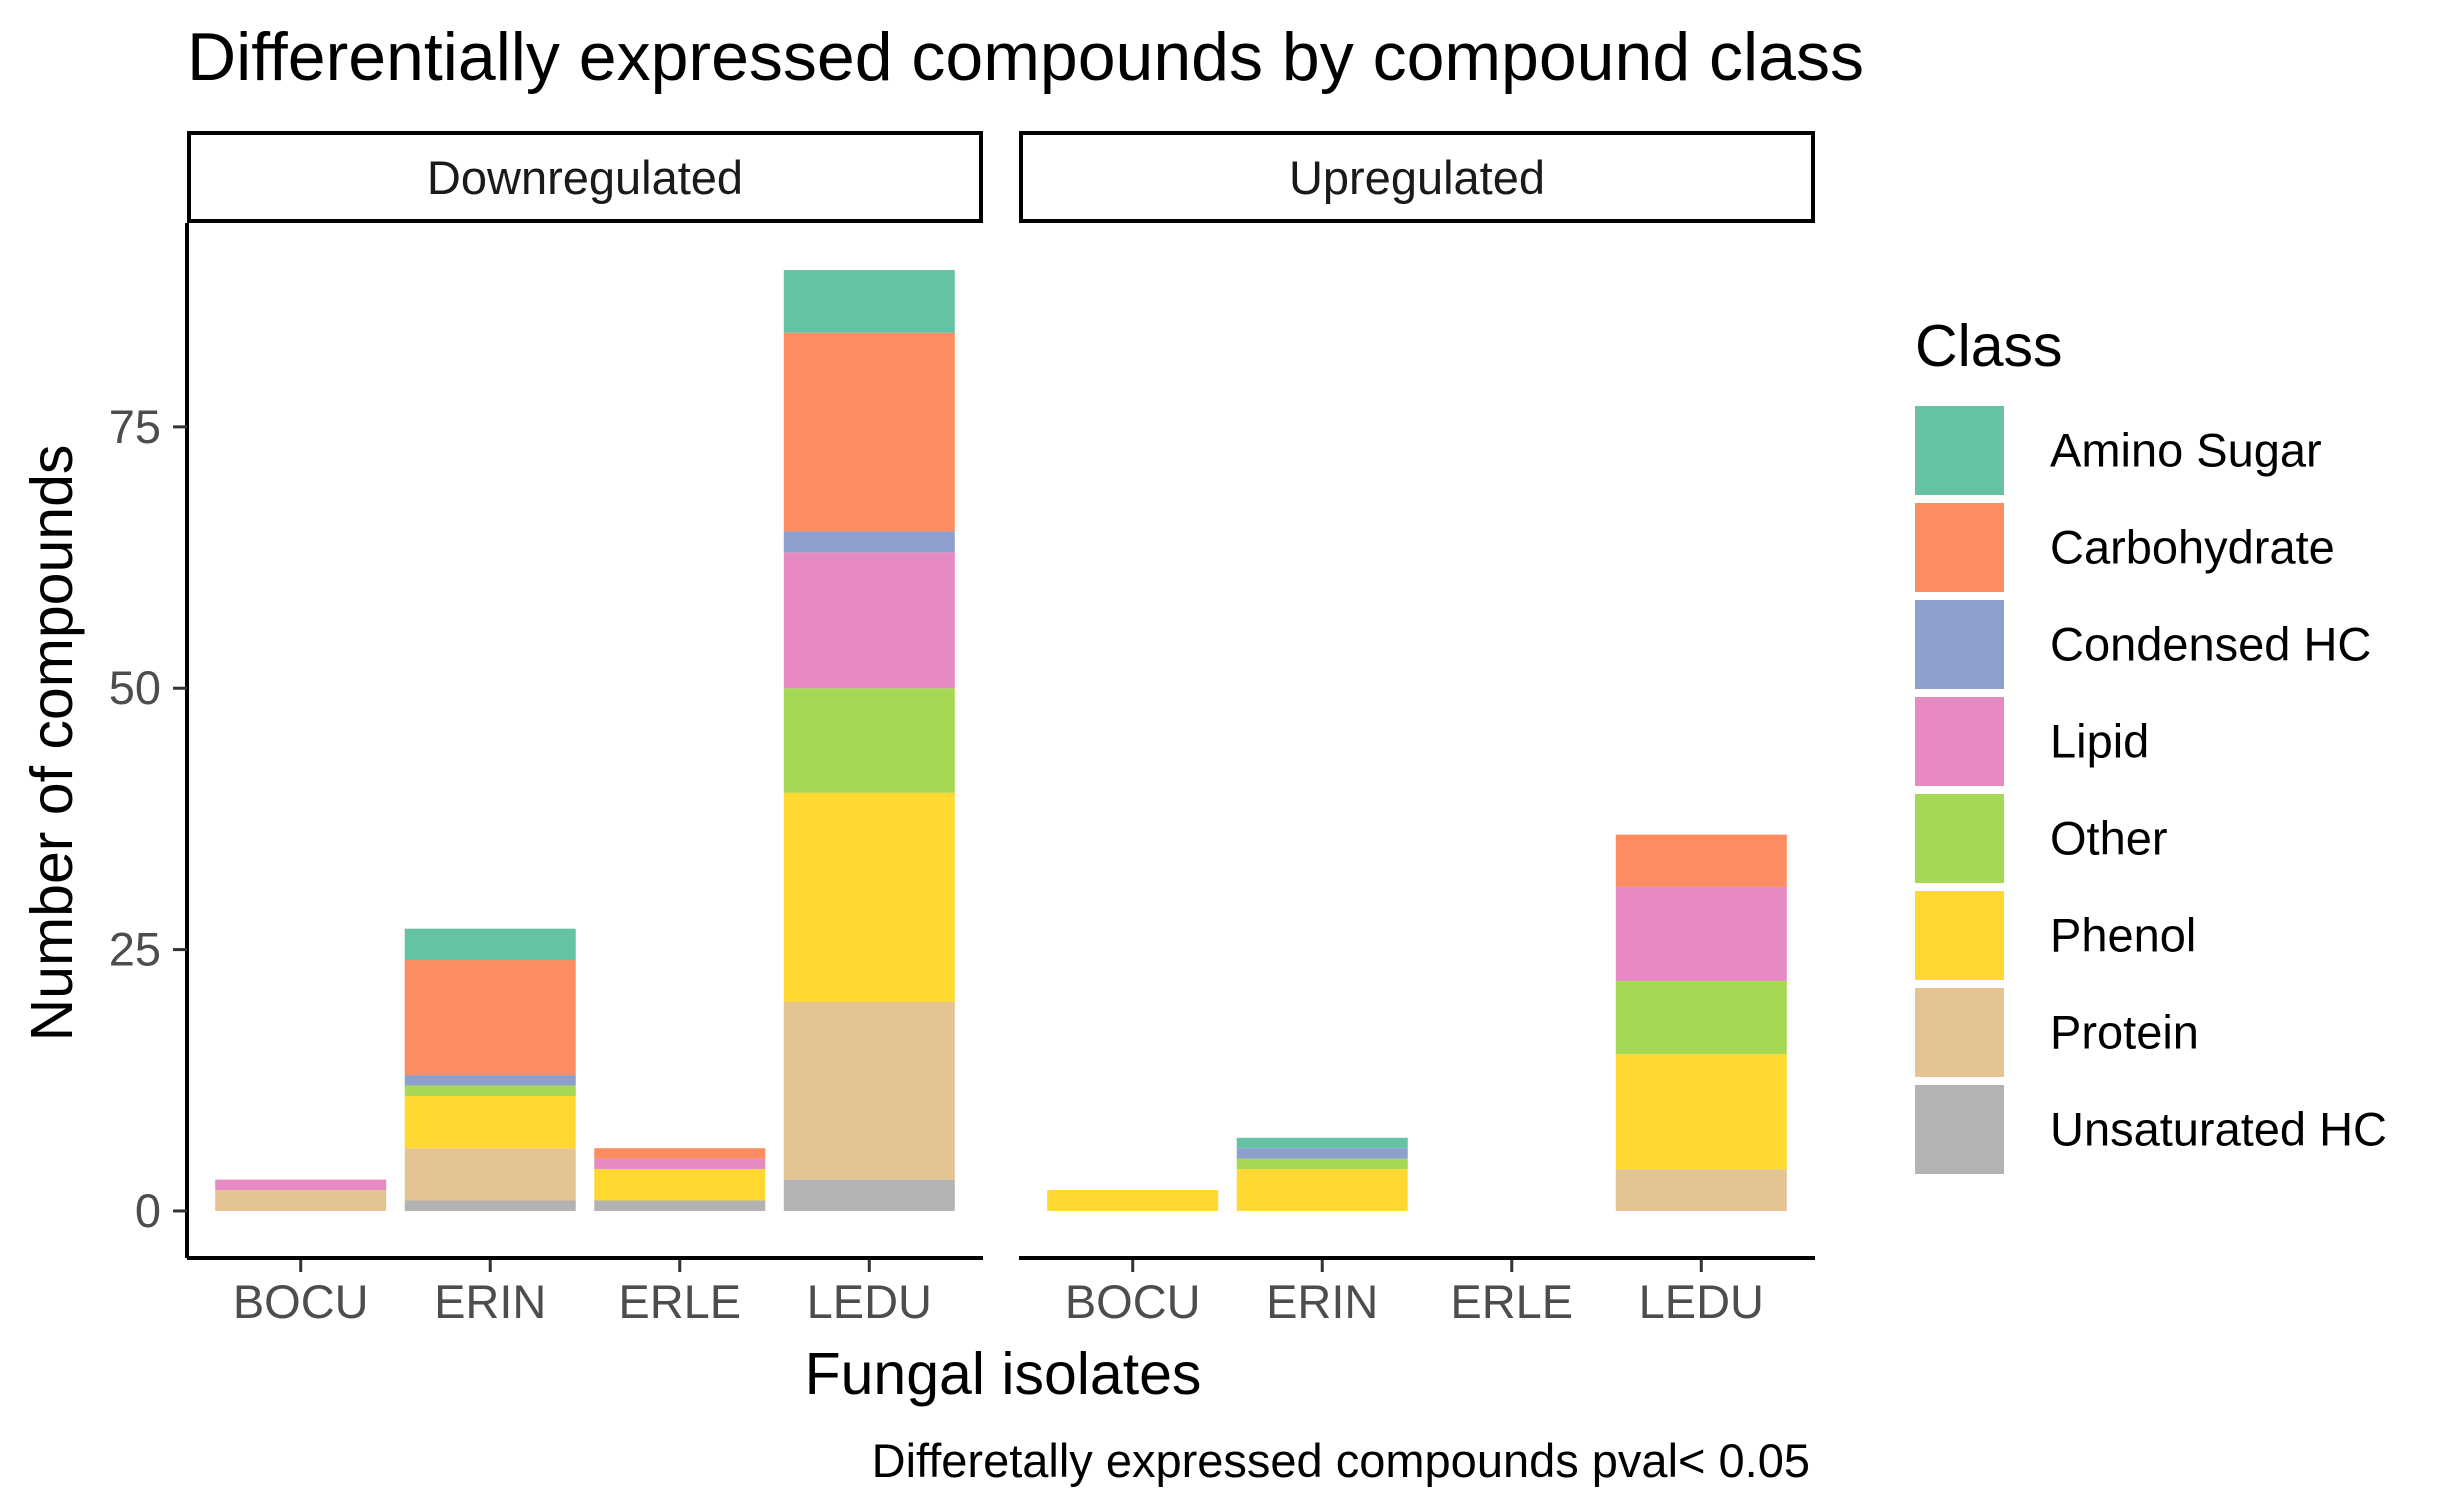 Image resolution: width=2437 pixels, height=1506 pixels. What do you see at coordinates (1003, 1374) in the screenshot?
I see `x-axis-label: Fungal isolates` at bounding box center [1003, 1374].